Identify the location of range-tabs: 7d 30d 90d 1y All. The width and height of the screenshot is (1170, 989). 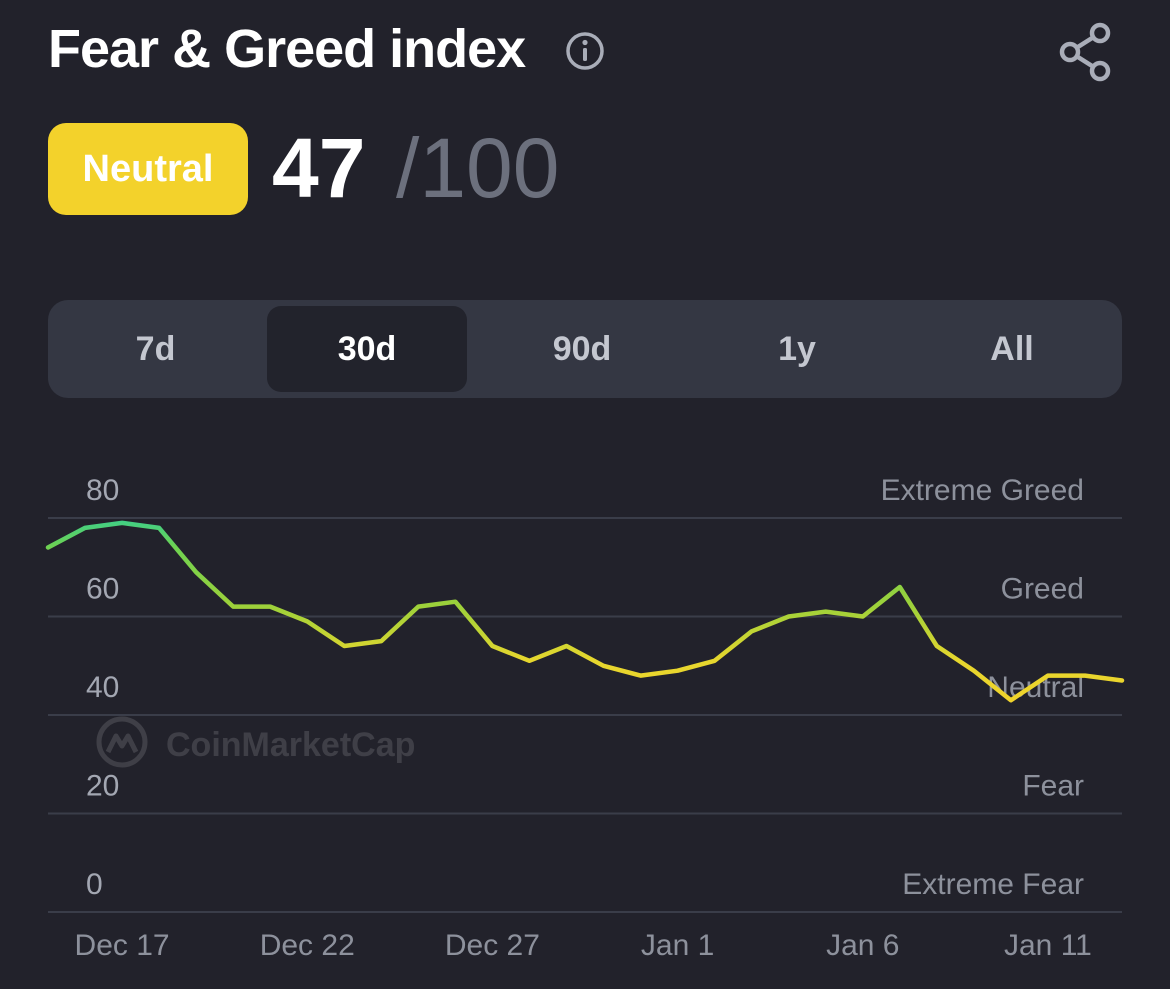
(585, 349).